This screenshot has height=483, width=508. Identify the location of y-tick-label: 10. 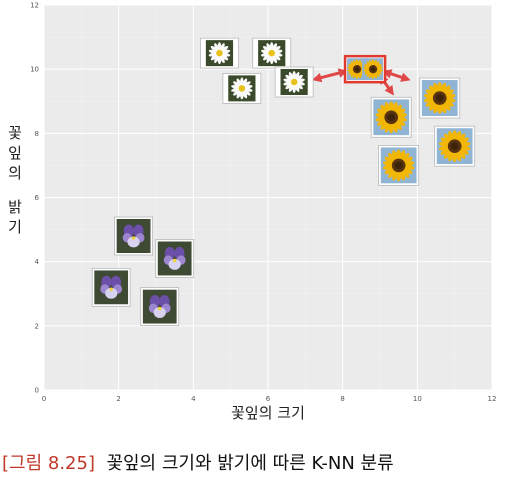
(34, 70).